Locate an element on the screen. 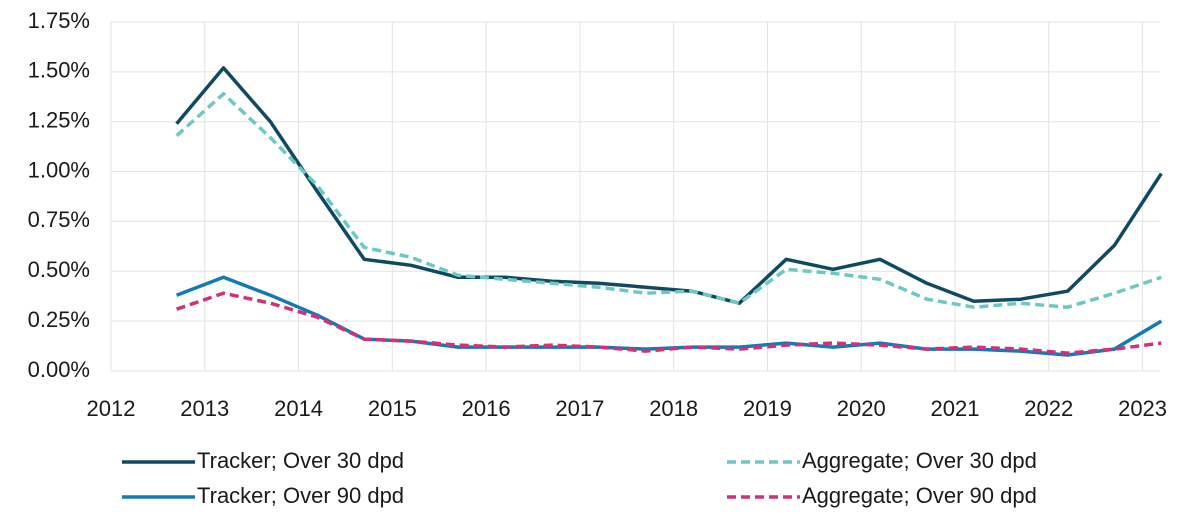 Image resolution: width=1182 pixels, height=515 pixels. y-tick-label: 1.00% is located at coordinates (59, 169).